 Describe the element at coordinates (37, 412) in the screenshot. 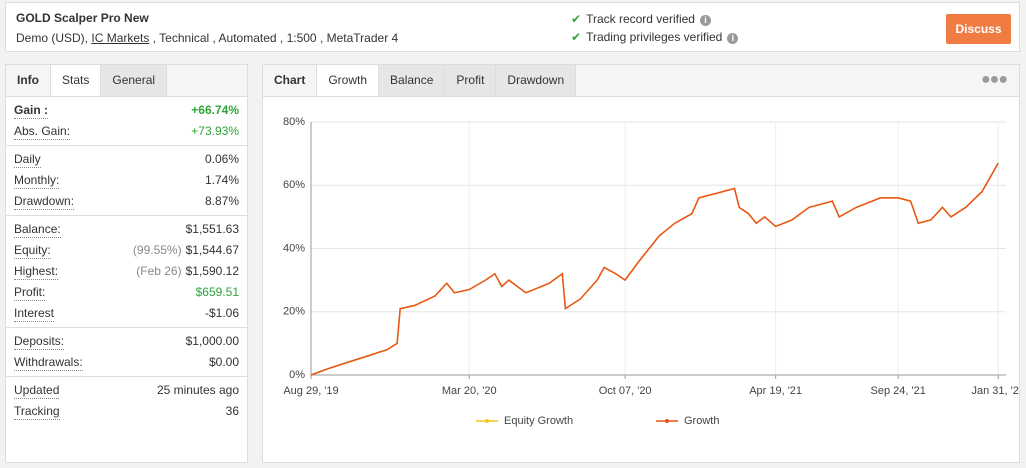

I see `stat-label: Tracking` at that location.